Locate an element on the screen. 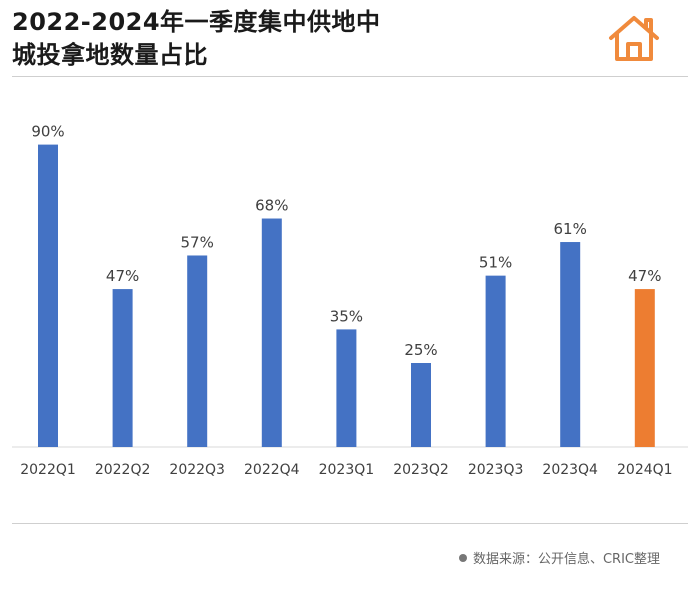 This screenshot has height=608, width=700. bar-2022Q1 is located at coordinates (48, 295).